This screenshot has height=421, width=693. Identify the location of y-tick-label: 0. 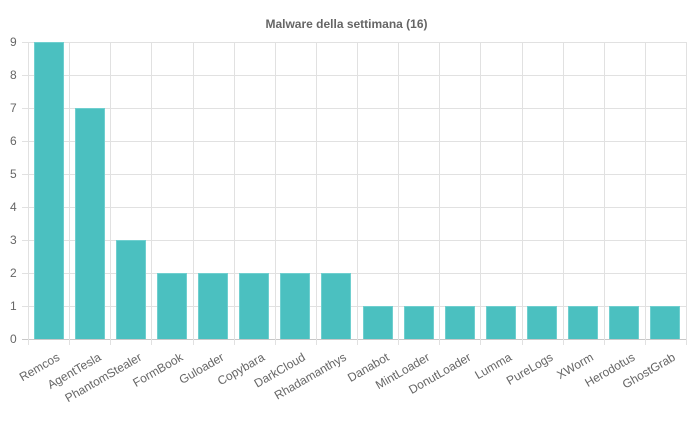
(13, 339).